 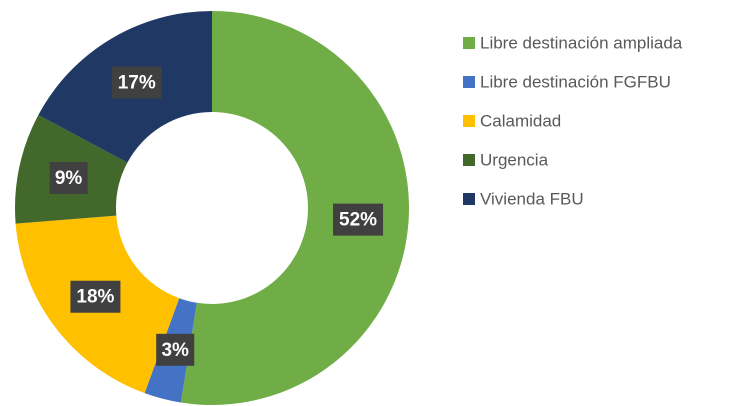 What do you see at coordinates (520, 120) in the screenshot?
I see `legend-label: Calamidad` at bounding box center [520, 120].